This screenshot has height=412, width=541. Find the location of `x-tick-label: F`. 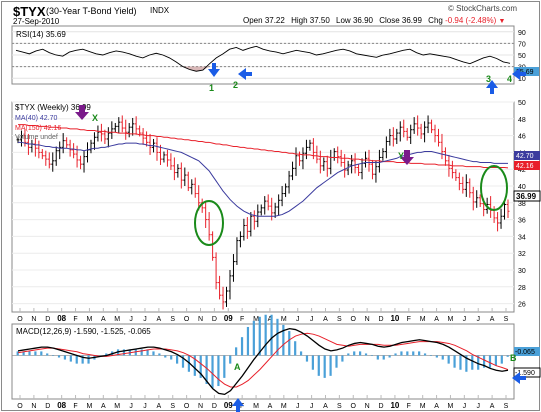

x-tick-label: F is located at coordinates (409, 406).